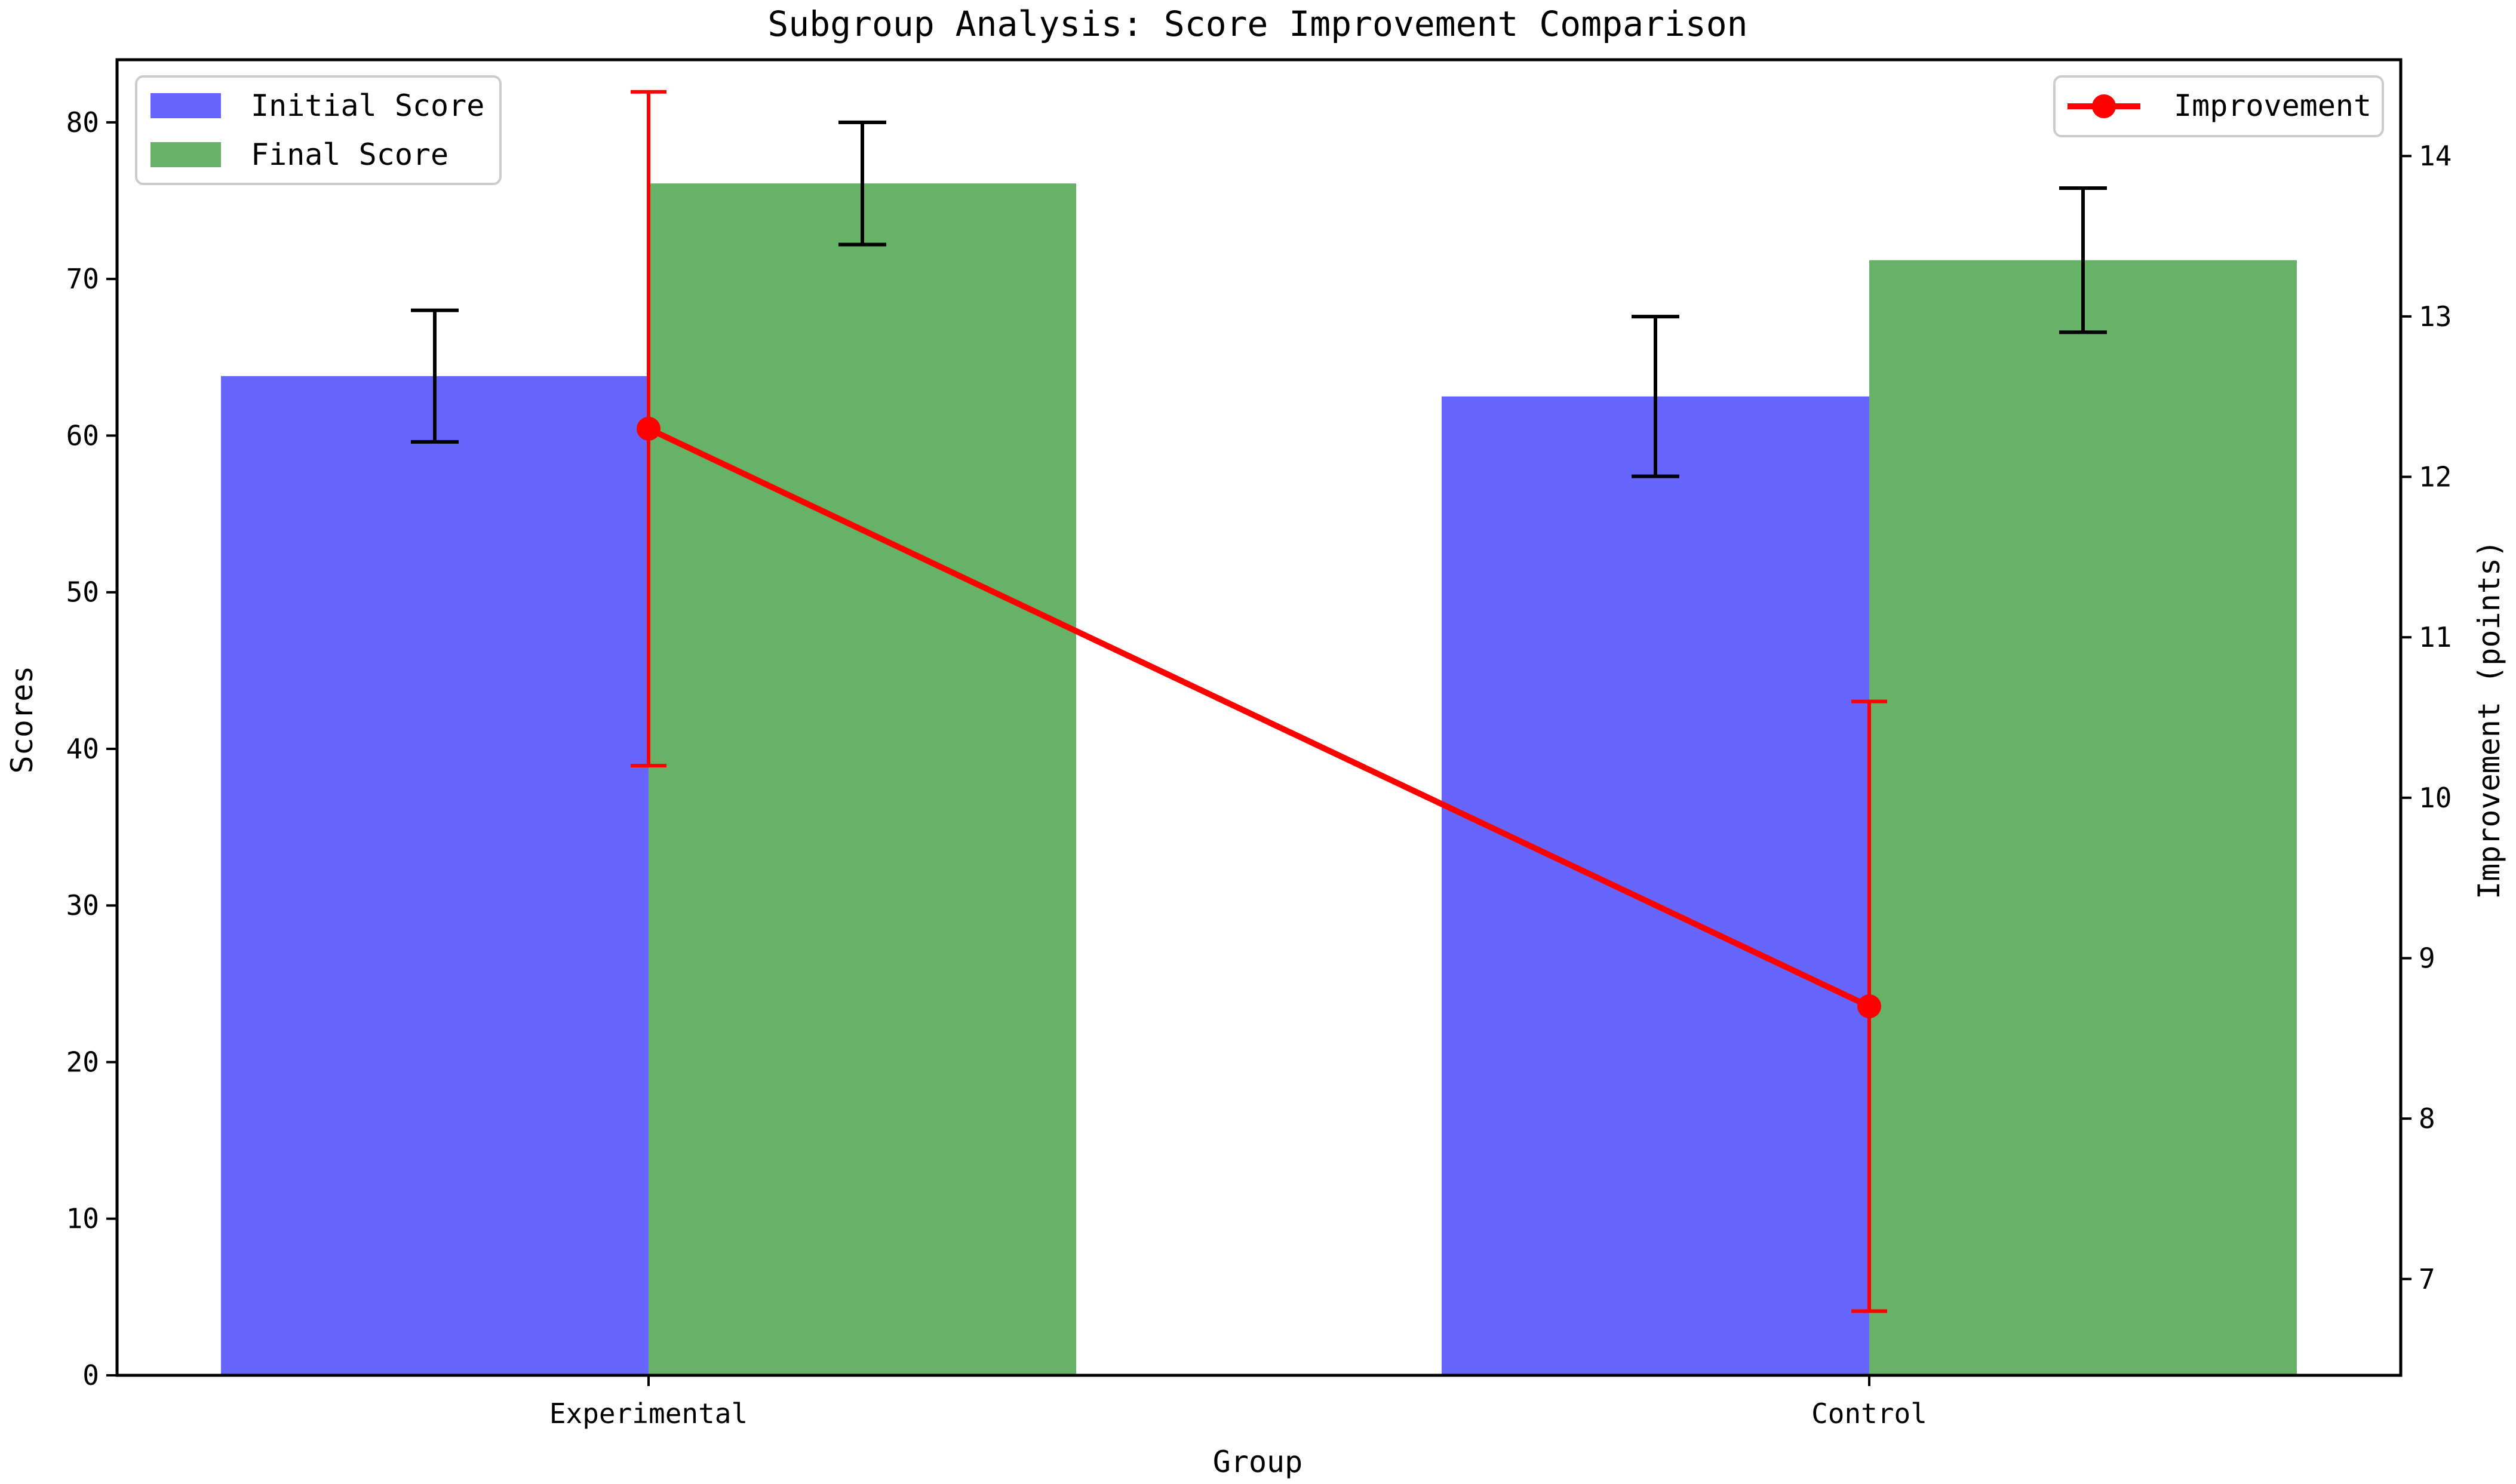 The image size is (2516, 1484). I want to click on legend-marker-improvement, so click(2104, 106).